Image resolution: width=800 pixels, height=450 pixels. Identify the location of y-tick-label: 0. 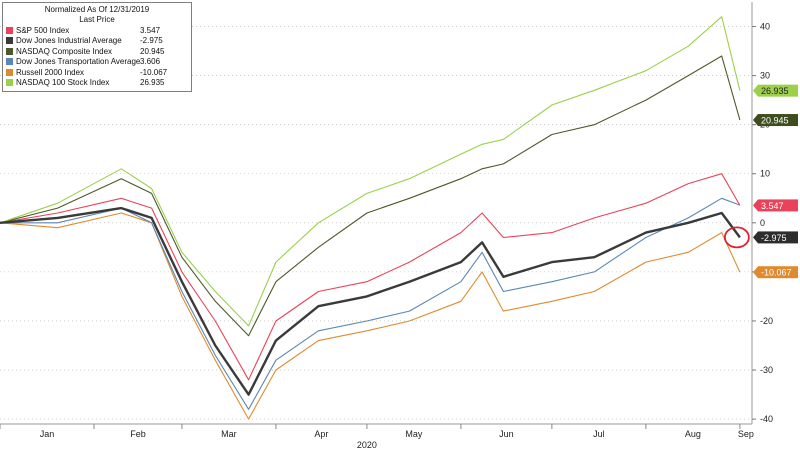
(762, 223).